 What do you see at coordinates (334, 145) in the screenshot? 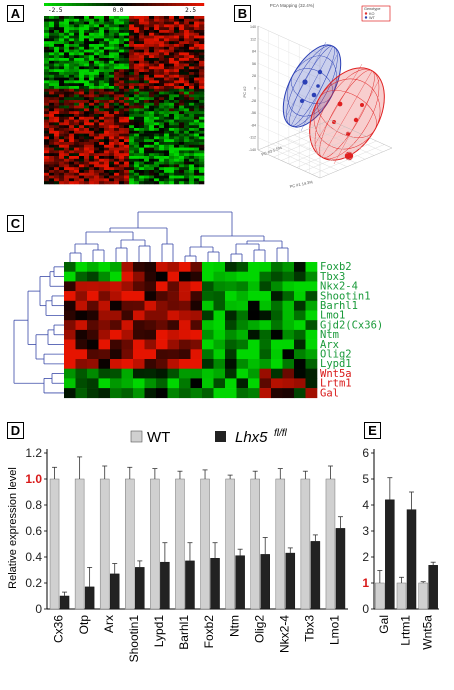
I see `pca-floor-grid-line` at bounding box center [334, 145].